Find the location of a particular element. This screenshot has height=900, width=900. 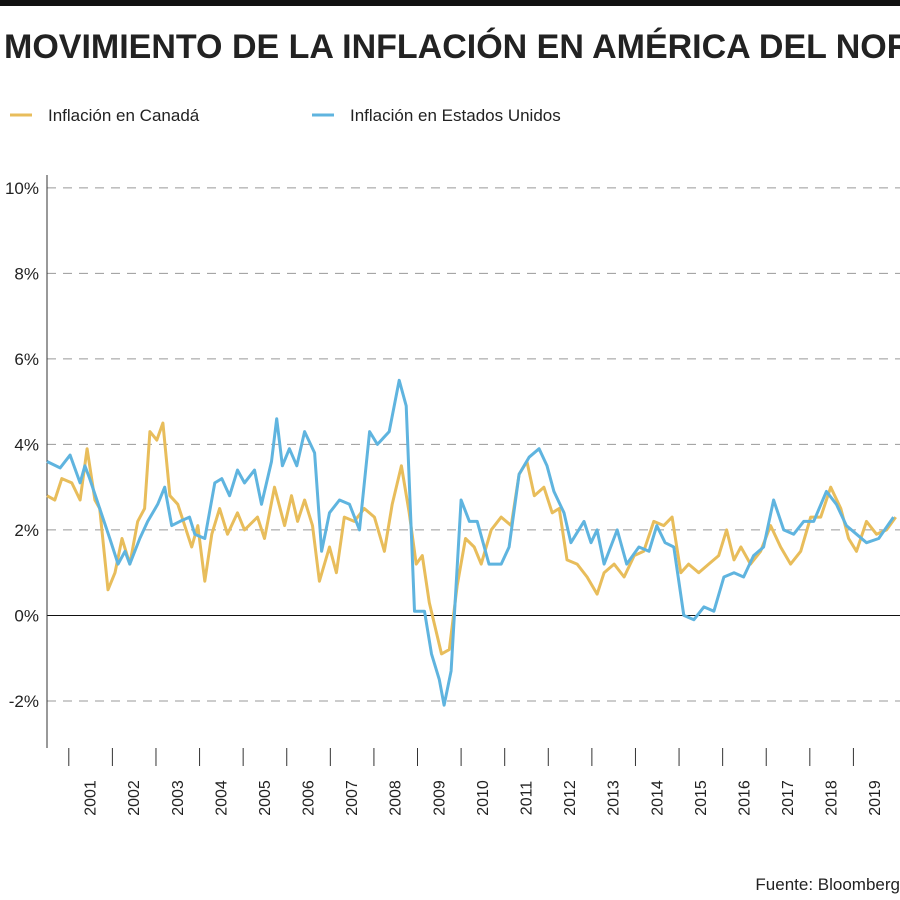

x-tick-label: 2008 is located at coordinates (396, 798).